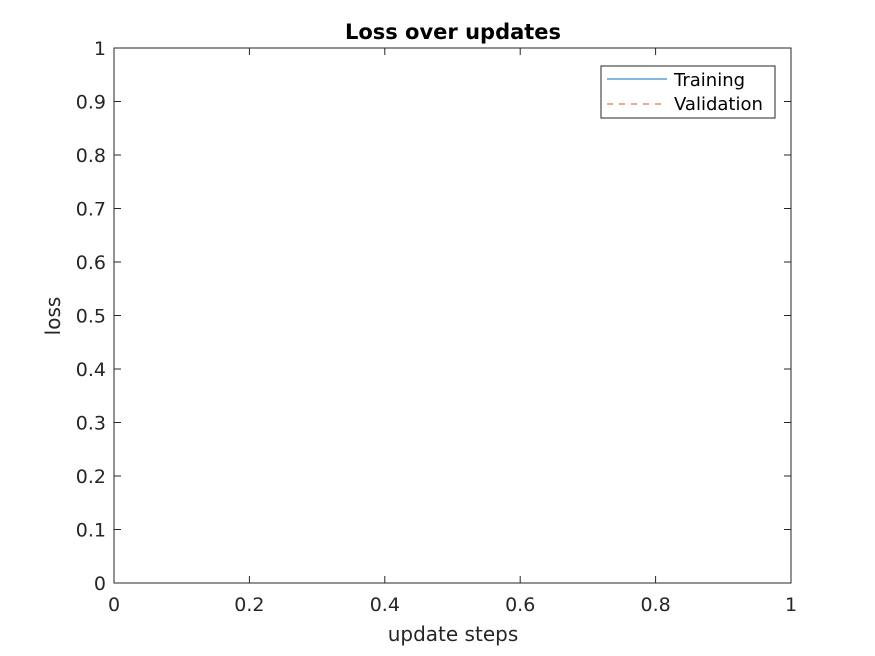 The height and width of the screenshot is (656, 875). Describe the element at coordinates (385, 605) in the screenshot. I see `x-tick-label: 0.4` at that location.